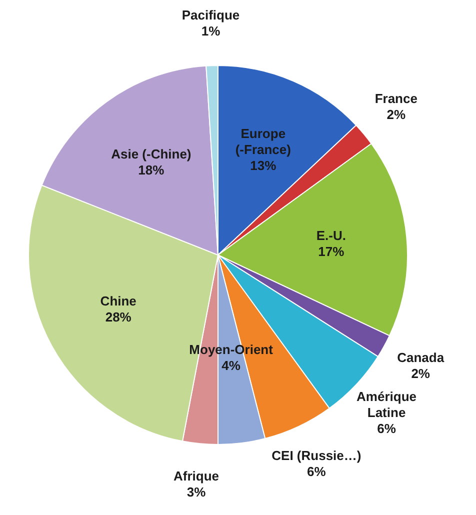 The image size is (476, 515). I want to click on data-label: 1%, so click(211, 31).